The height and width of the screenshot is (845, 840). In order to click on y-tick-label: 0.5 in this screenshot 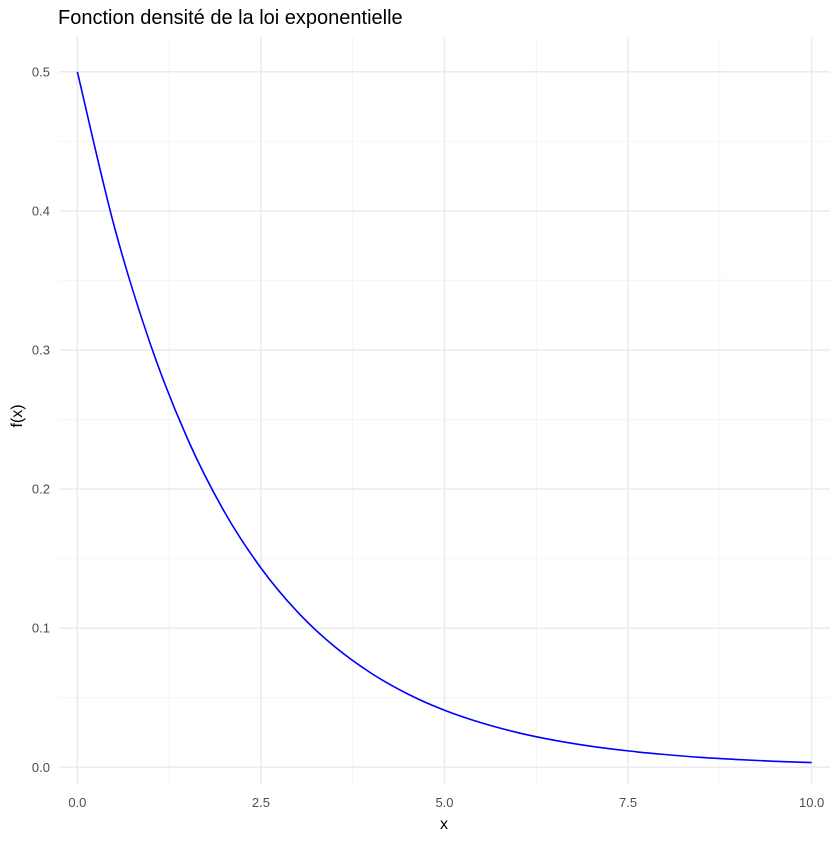, I will do `click(41, 71)`.